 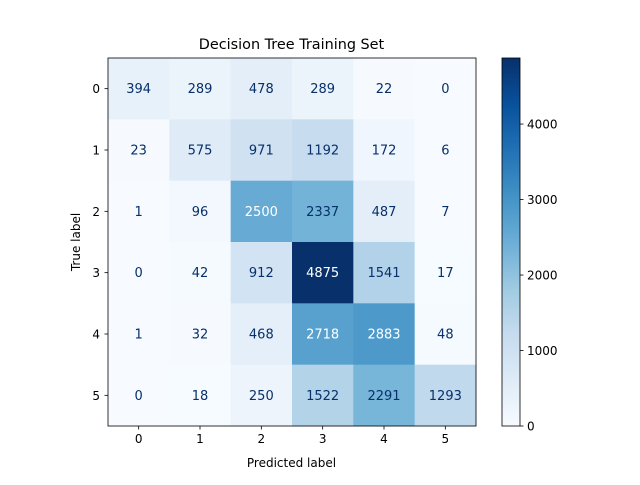 What do you see at coordinates (292, 45) in the screenshot?
I see `chart-title: Decision Tree Training Set` at bounding box center [292, 45].